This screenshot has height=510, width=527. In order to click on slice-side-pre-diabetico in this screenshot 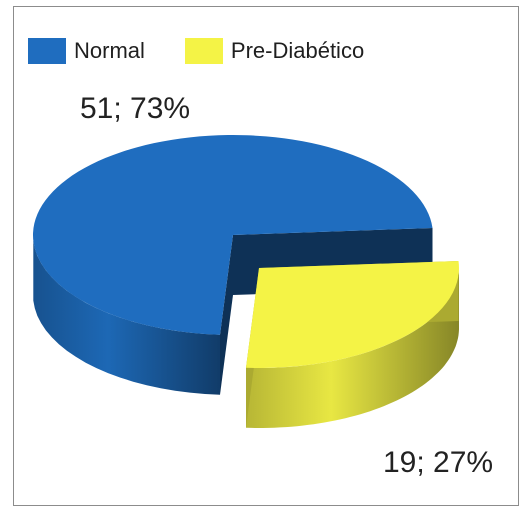, I will do `click(352, 348)`.